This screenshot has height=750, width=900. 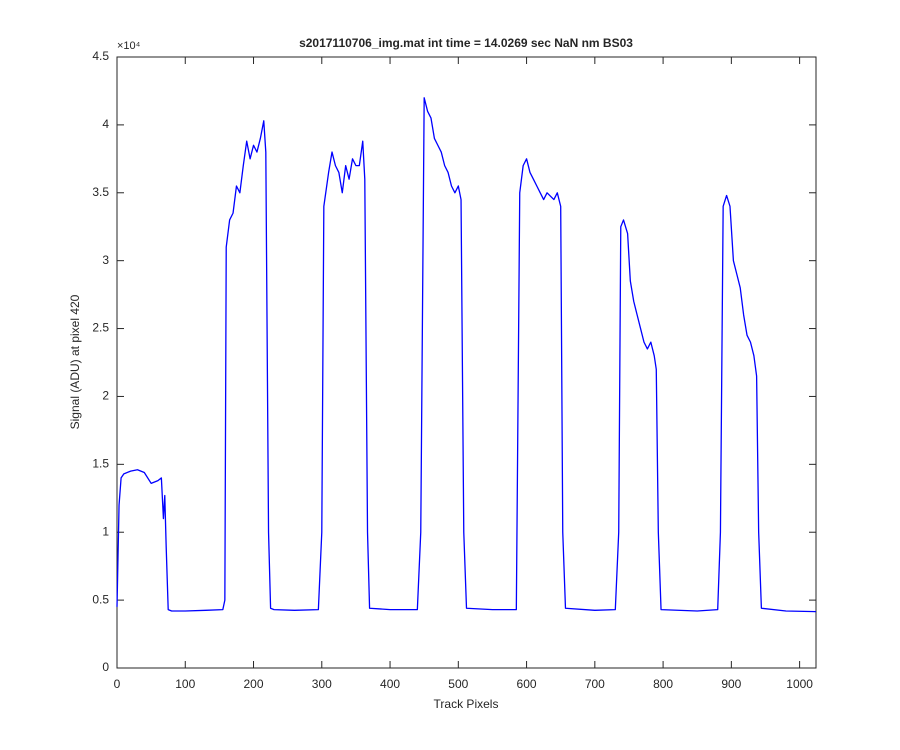 I want to click on y-tick-label: 0.5, so click(x=100, y=599).